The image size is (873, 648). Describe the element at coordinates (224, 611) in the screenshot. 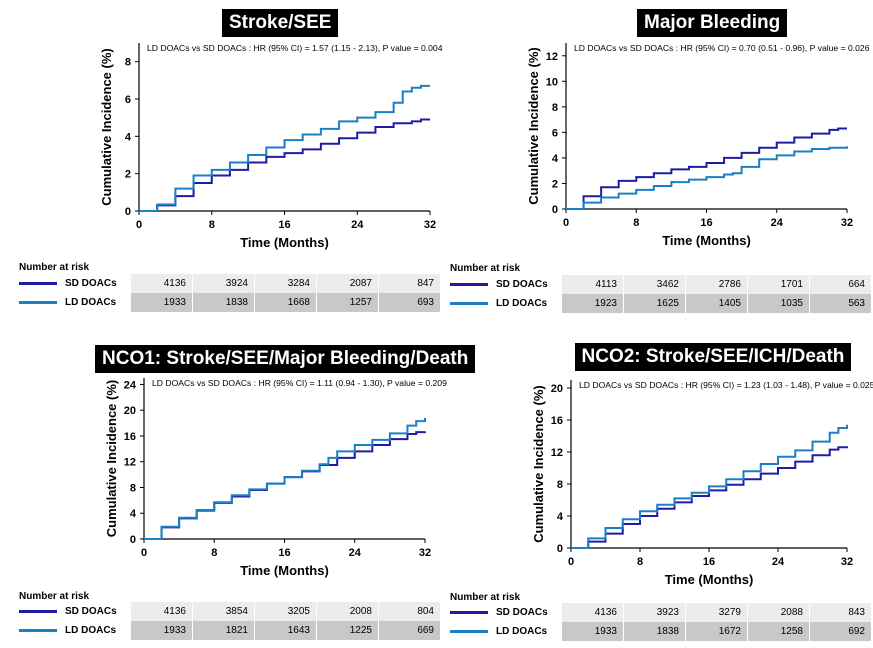

I see `risk-table-cell: 3854` at that location.